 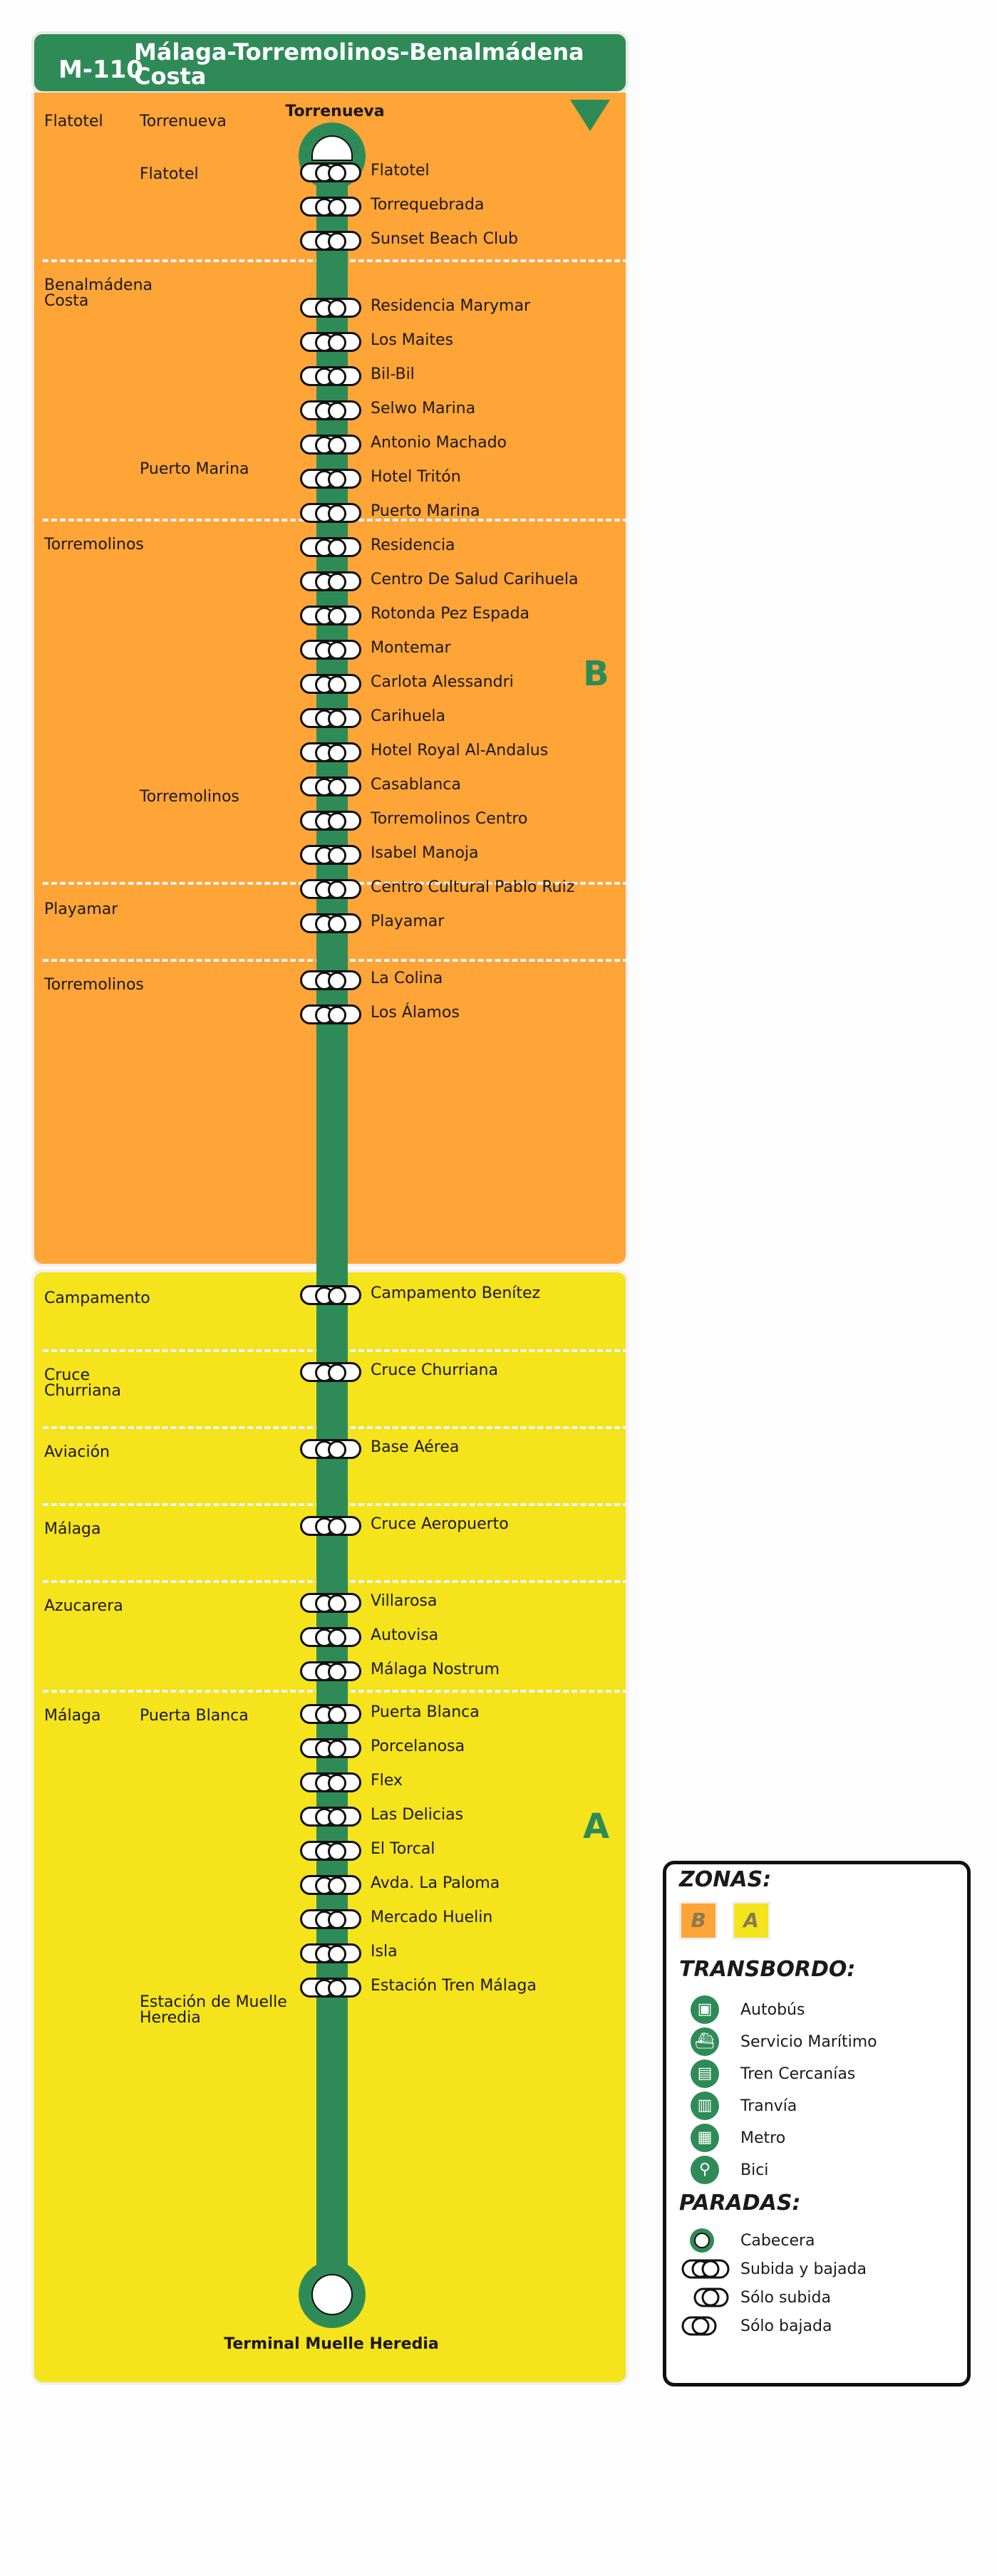 I want to click on municipio-label: Playamar, so click(x=81, y=909).